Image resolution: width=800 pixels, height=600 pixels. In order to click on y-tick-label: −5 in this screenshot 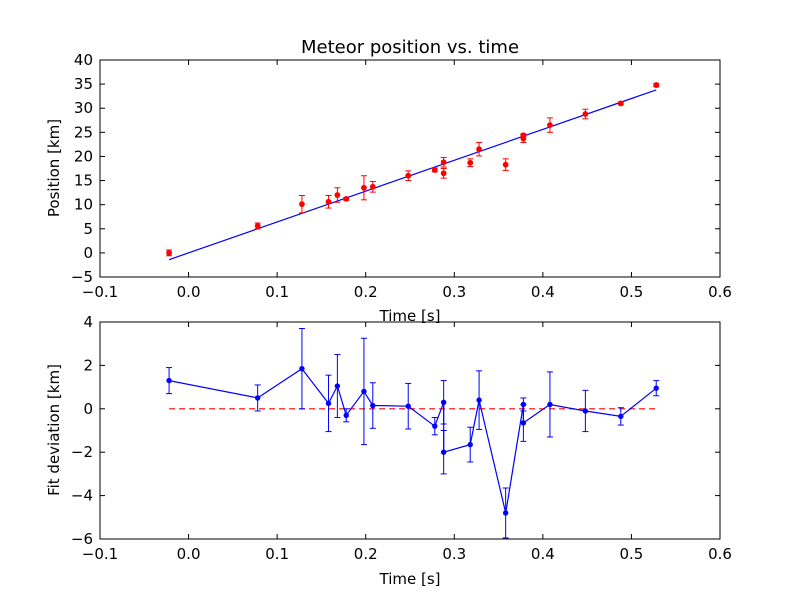, I will do `click(82, 277)`.